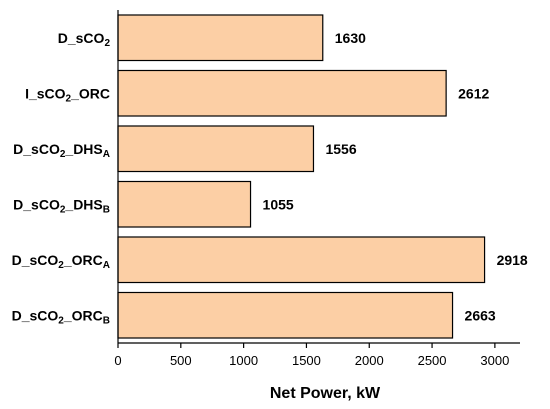 The height and width of the screenshot is (409, 550). What do you see at coordinates (512, 260) in the screenshot?
I see `value-label-4: 2918` at bounding box center [512, 260].